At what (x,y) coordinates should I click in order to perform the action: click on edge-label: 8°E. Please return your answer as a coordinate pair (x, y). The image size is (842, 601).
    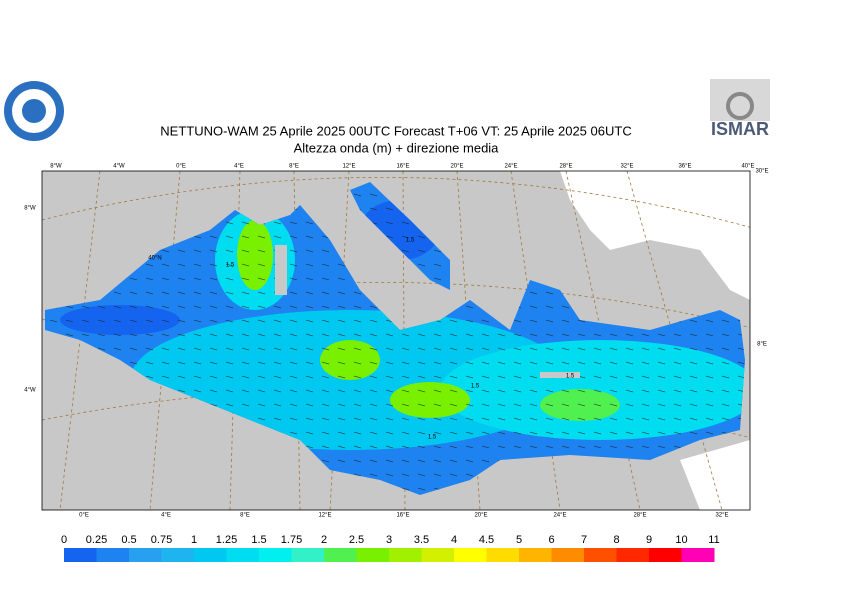
    Looking at the image, I should click on (762, 345).